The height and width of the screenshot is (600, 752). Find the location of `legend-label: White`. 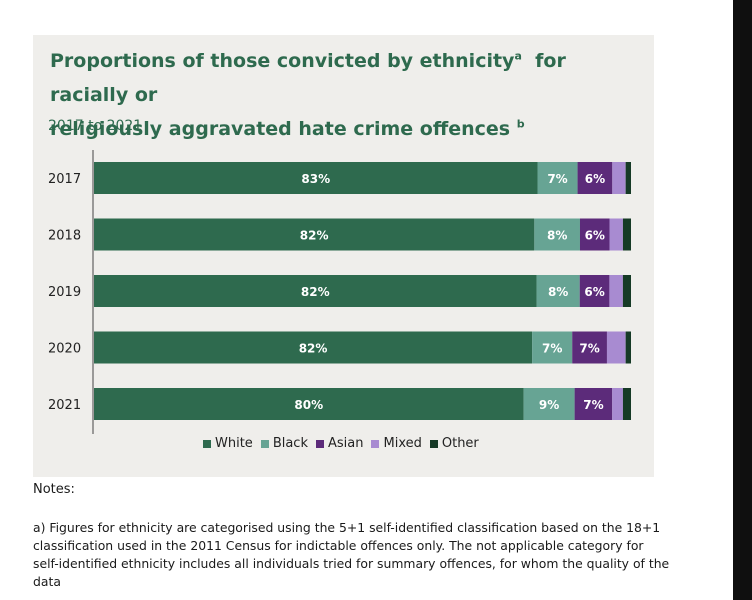

legend-label: White is located at coordinates (234, 443).